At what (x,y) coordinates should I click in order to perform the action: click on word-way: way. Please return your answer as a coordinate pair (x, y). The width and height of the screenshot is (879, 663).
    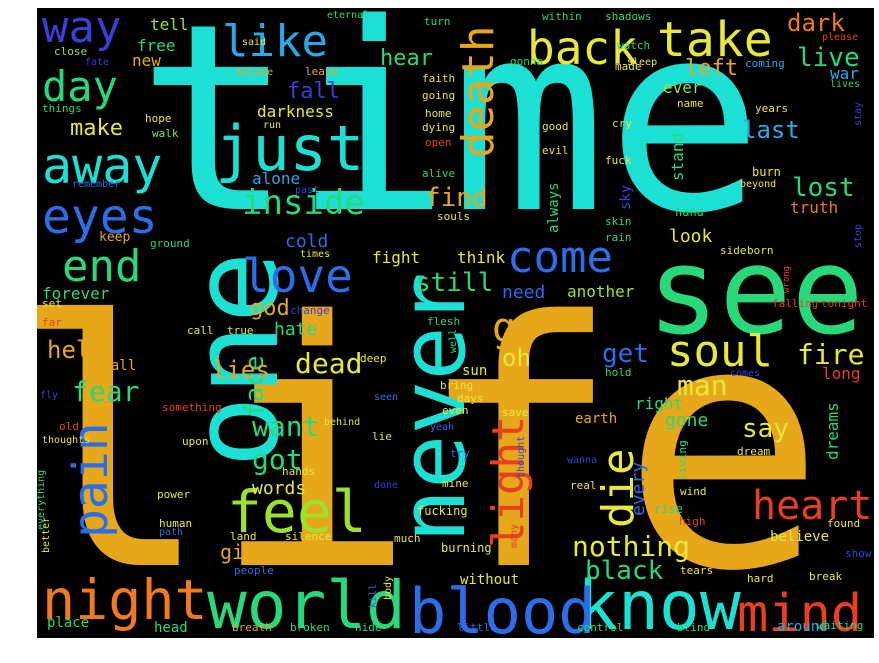
    Looking at the image, I should click on (82, 30).